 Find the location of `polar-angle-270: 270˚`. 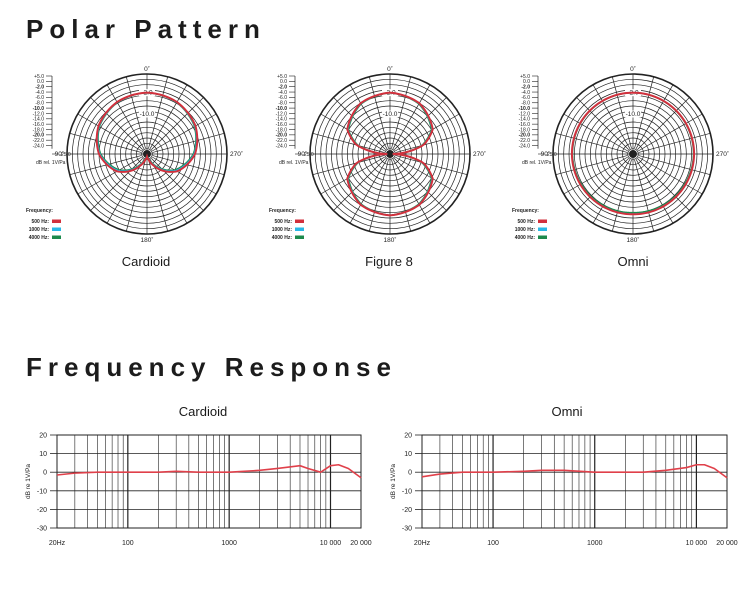

polar-angle-270: 270˚ is located at coordinates (236, 154).